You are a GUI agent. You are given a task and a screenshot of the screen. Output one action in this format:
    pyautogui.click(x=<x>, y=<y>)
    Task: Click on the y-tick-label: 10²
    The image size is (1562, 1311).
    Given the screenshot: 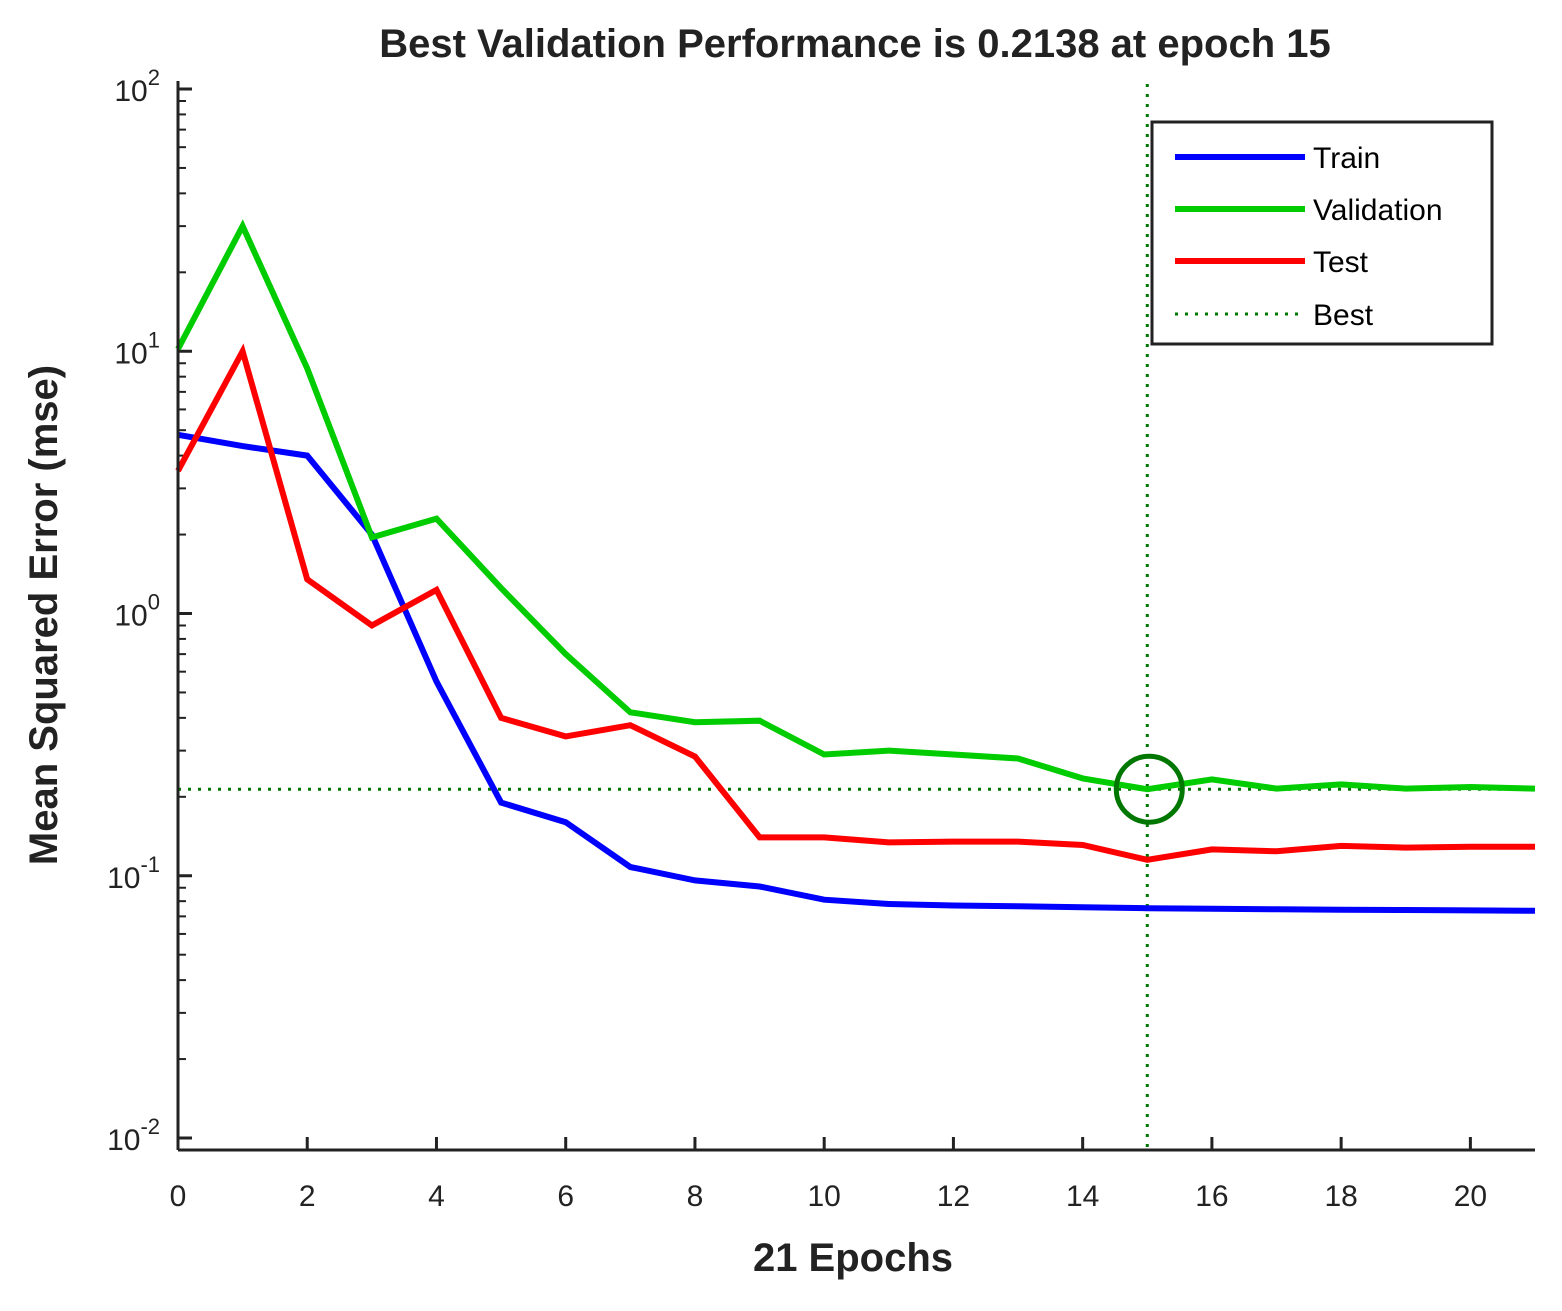 What is the action you would take?
    pyautogui.click(x=137, y=86)
    